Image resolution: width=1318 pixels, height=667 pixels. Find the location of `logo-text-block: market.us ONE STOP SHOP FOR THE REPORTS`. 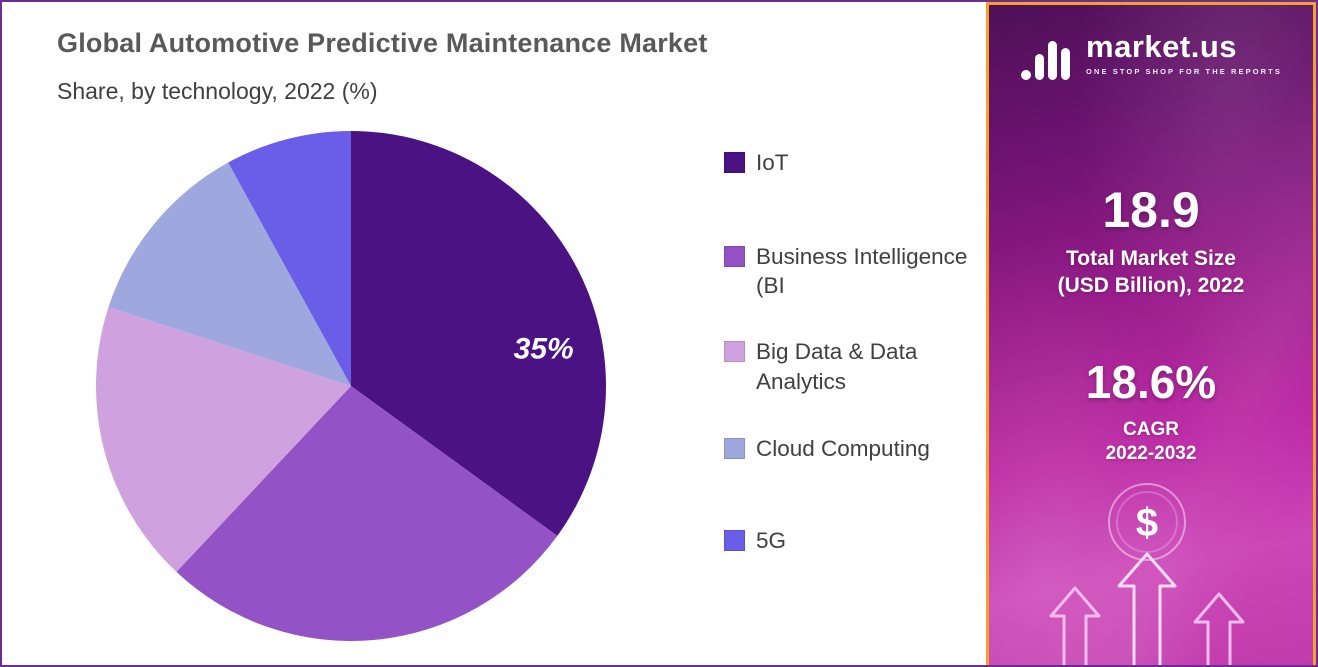

logo-text-block: market.us ONE STOP SHOP FOR THE REPORTS is located at coordinates (1184, 53).